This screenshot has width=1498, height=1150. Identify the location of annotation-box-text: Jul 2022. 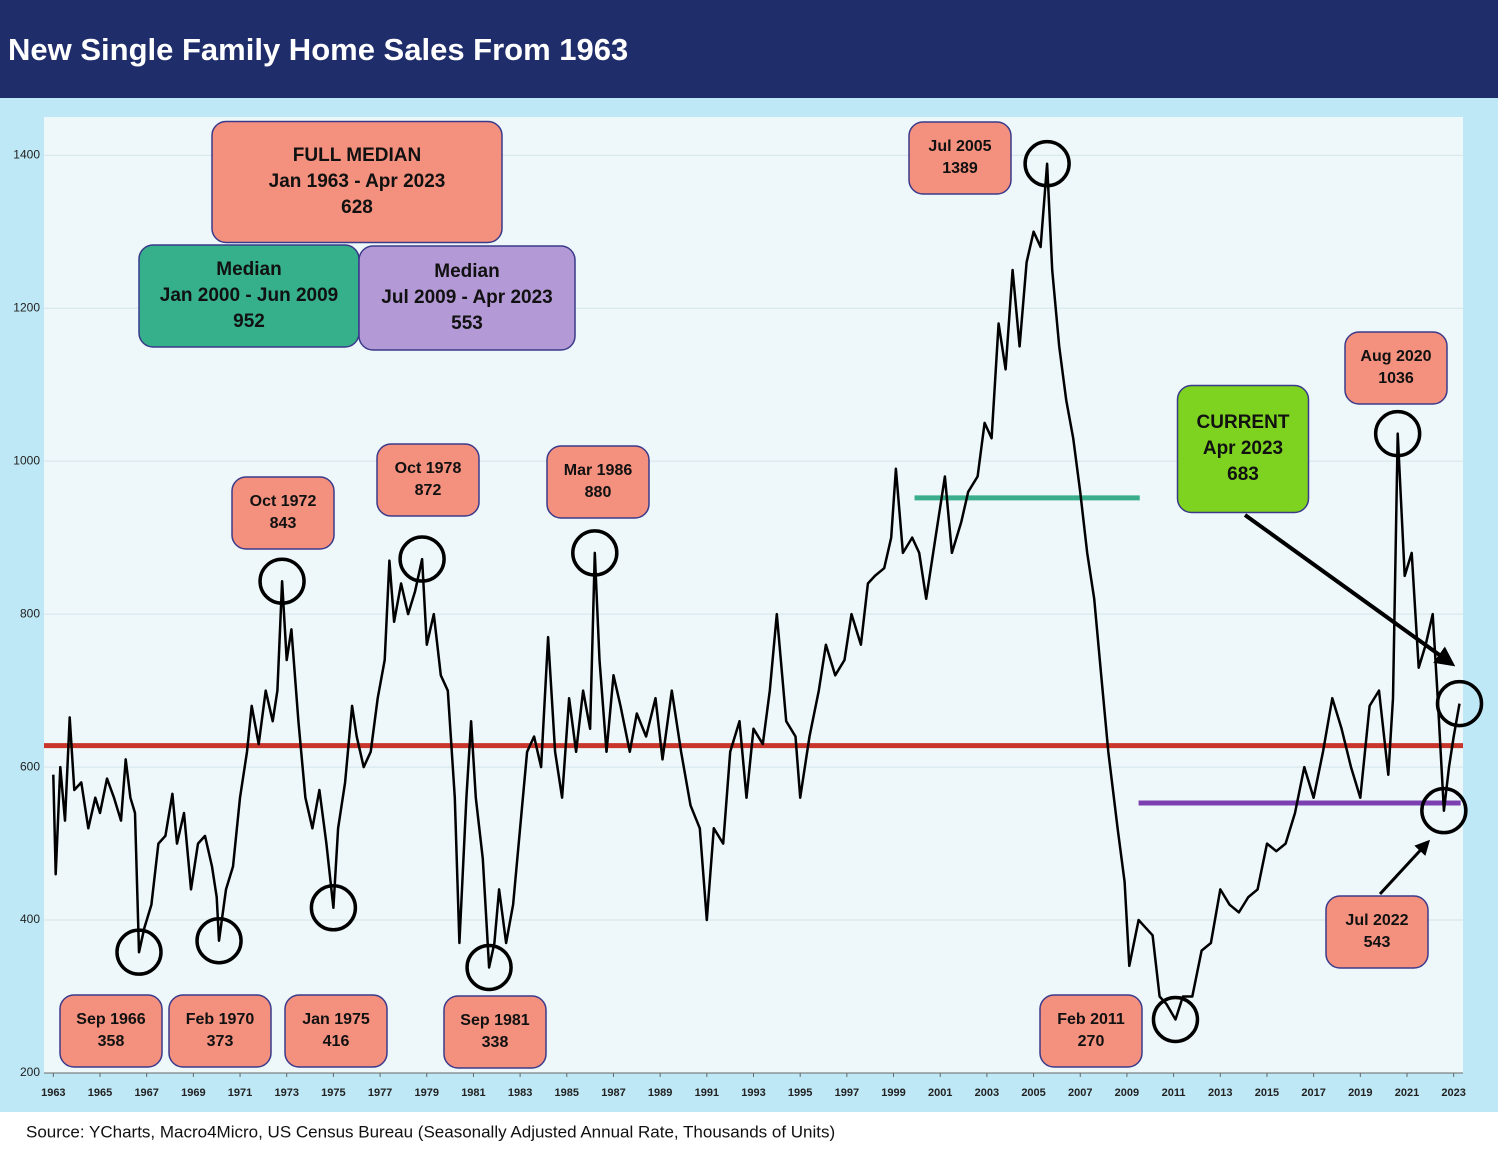
(1376, 920).